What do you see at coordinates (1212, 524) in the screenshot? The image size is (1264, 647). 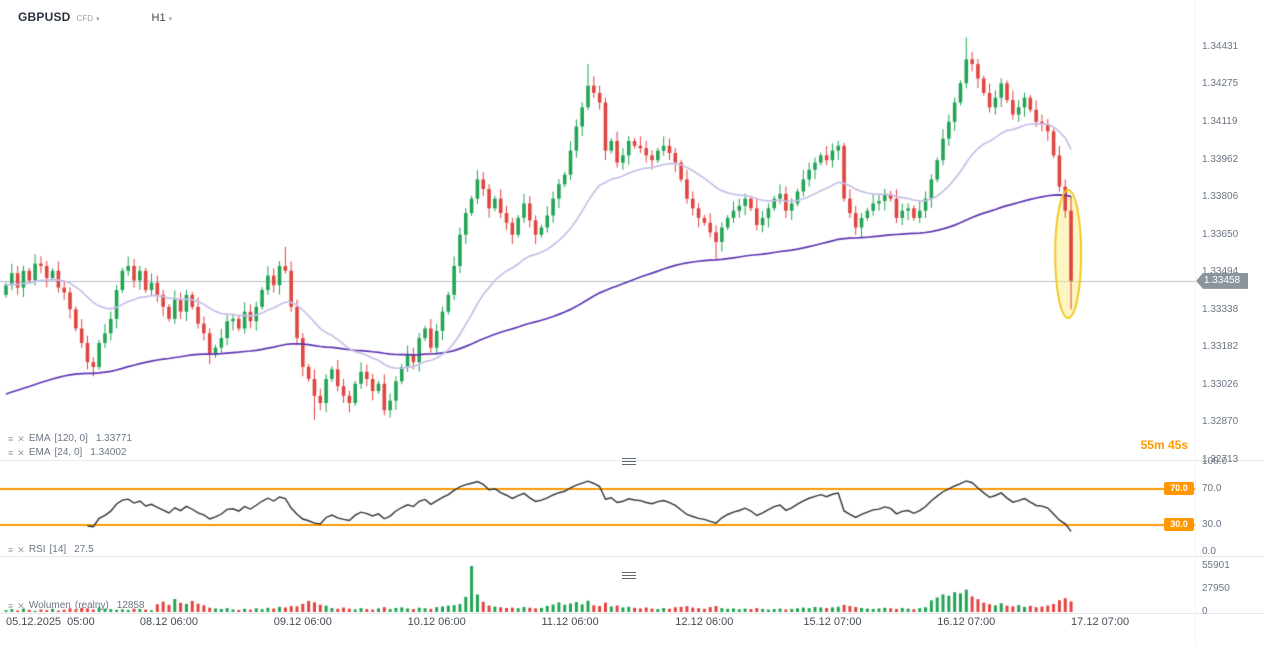 I see `rsi-axis-label: 30.0` at bounding box center [1212, 524].